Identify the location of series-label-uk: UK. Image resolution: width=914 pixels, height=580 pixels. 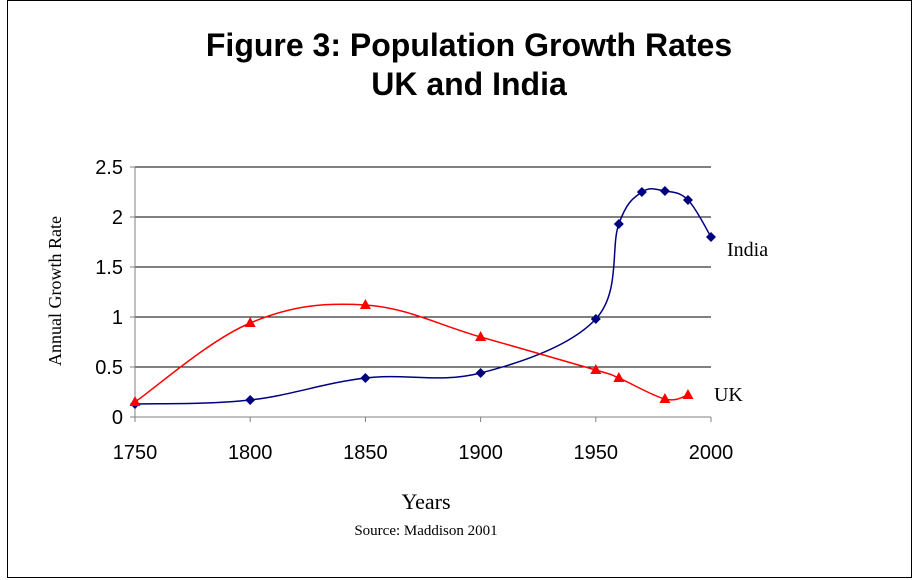
(728, 395).